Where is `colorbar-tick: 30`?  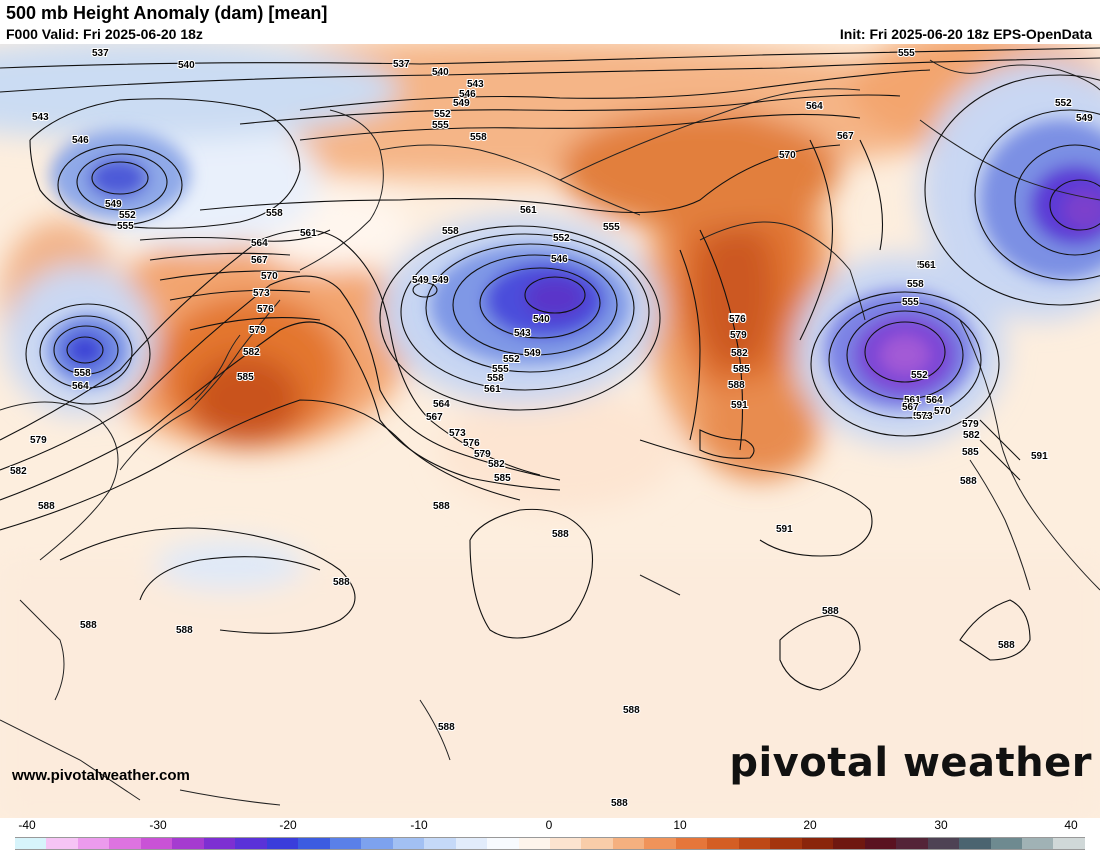
colorbar-tick: 30 is located at coordinates (941, 825).